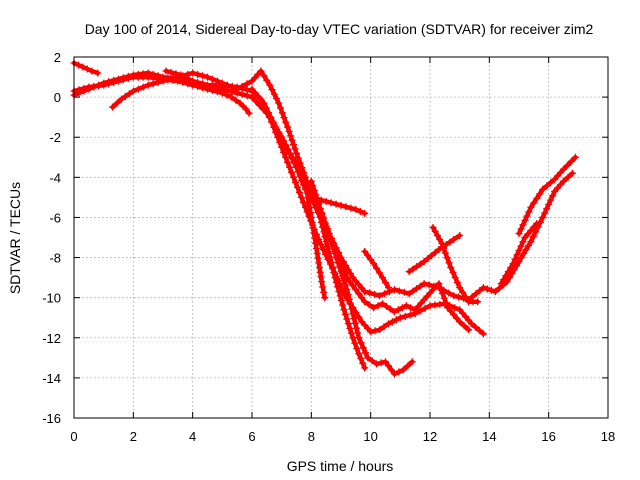 The width and height of the screenshot is (640, 480). What do you see at coordinates (251, 436) in the screenshot?
I see `x-tick-label: 6` at bounding box center [251, 436].